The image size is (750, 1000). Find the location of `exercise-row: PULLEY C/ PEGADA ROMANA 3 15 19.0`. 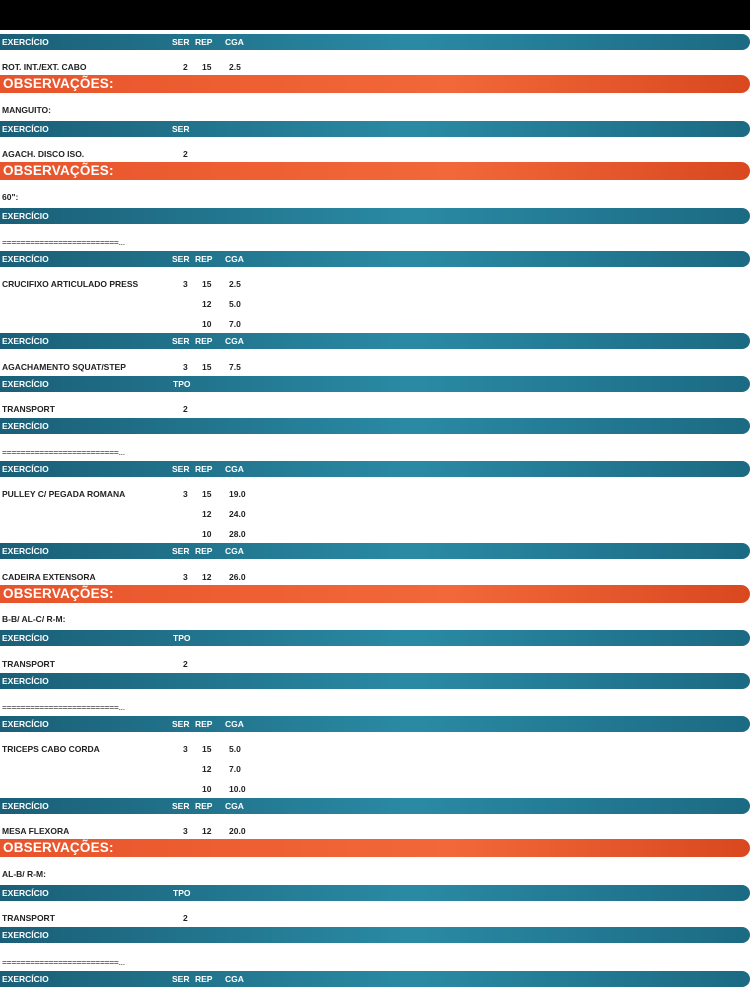

exercise-row: PULLEY C/ PEGADA ROMANA 3 15 19.0 is located at coordinates (375, 493).